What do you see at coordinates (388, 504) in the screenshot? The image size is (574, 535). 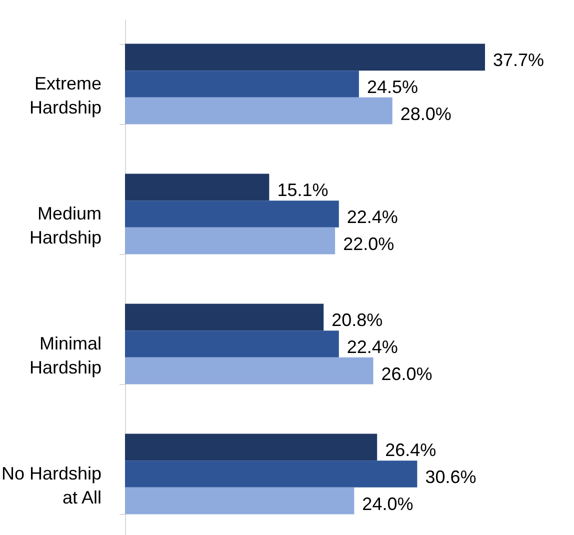 I see `data-label: 24.0%` at bounding box center [388, 504].